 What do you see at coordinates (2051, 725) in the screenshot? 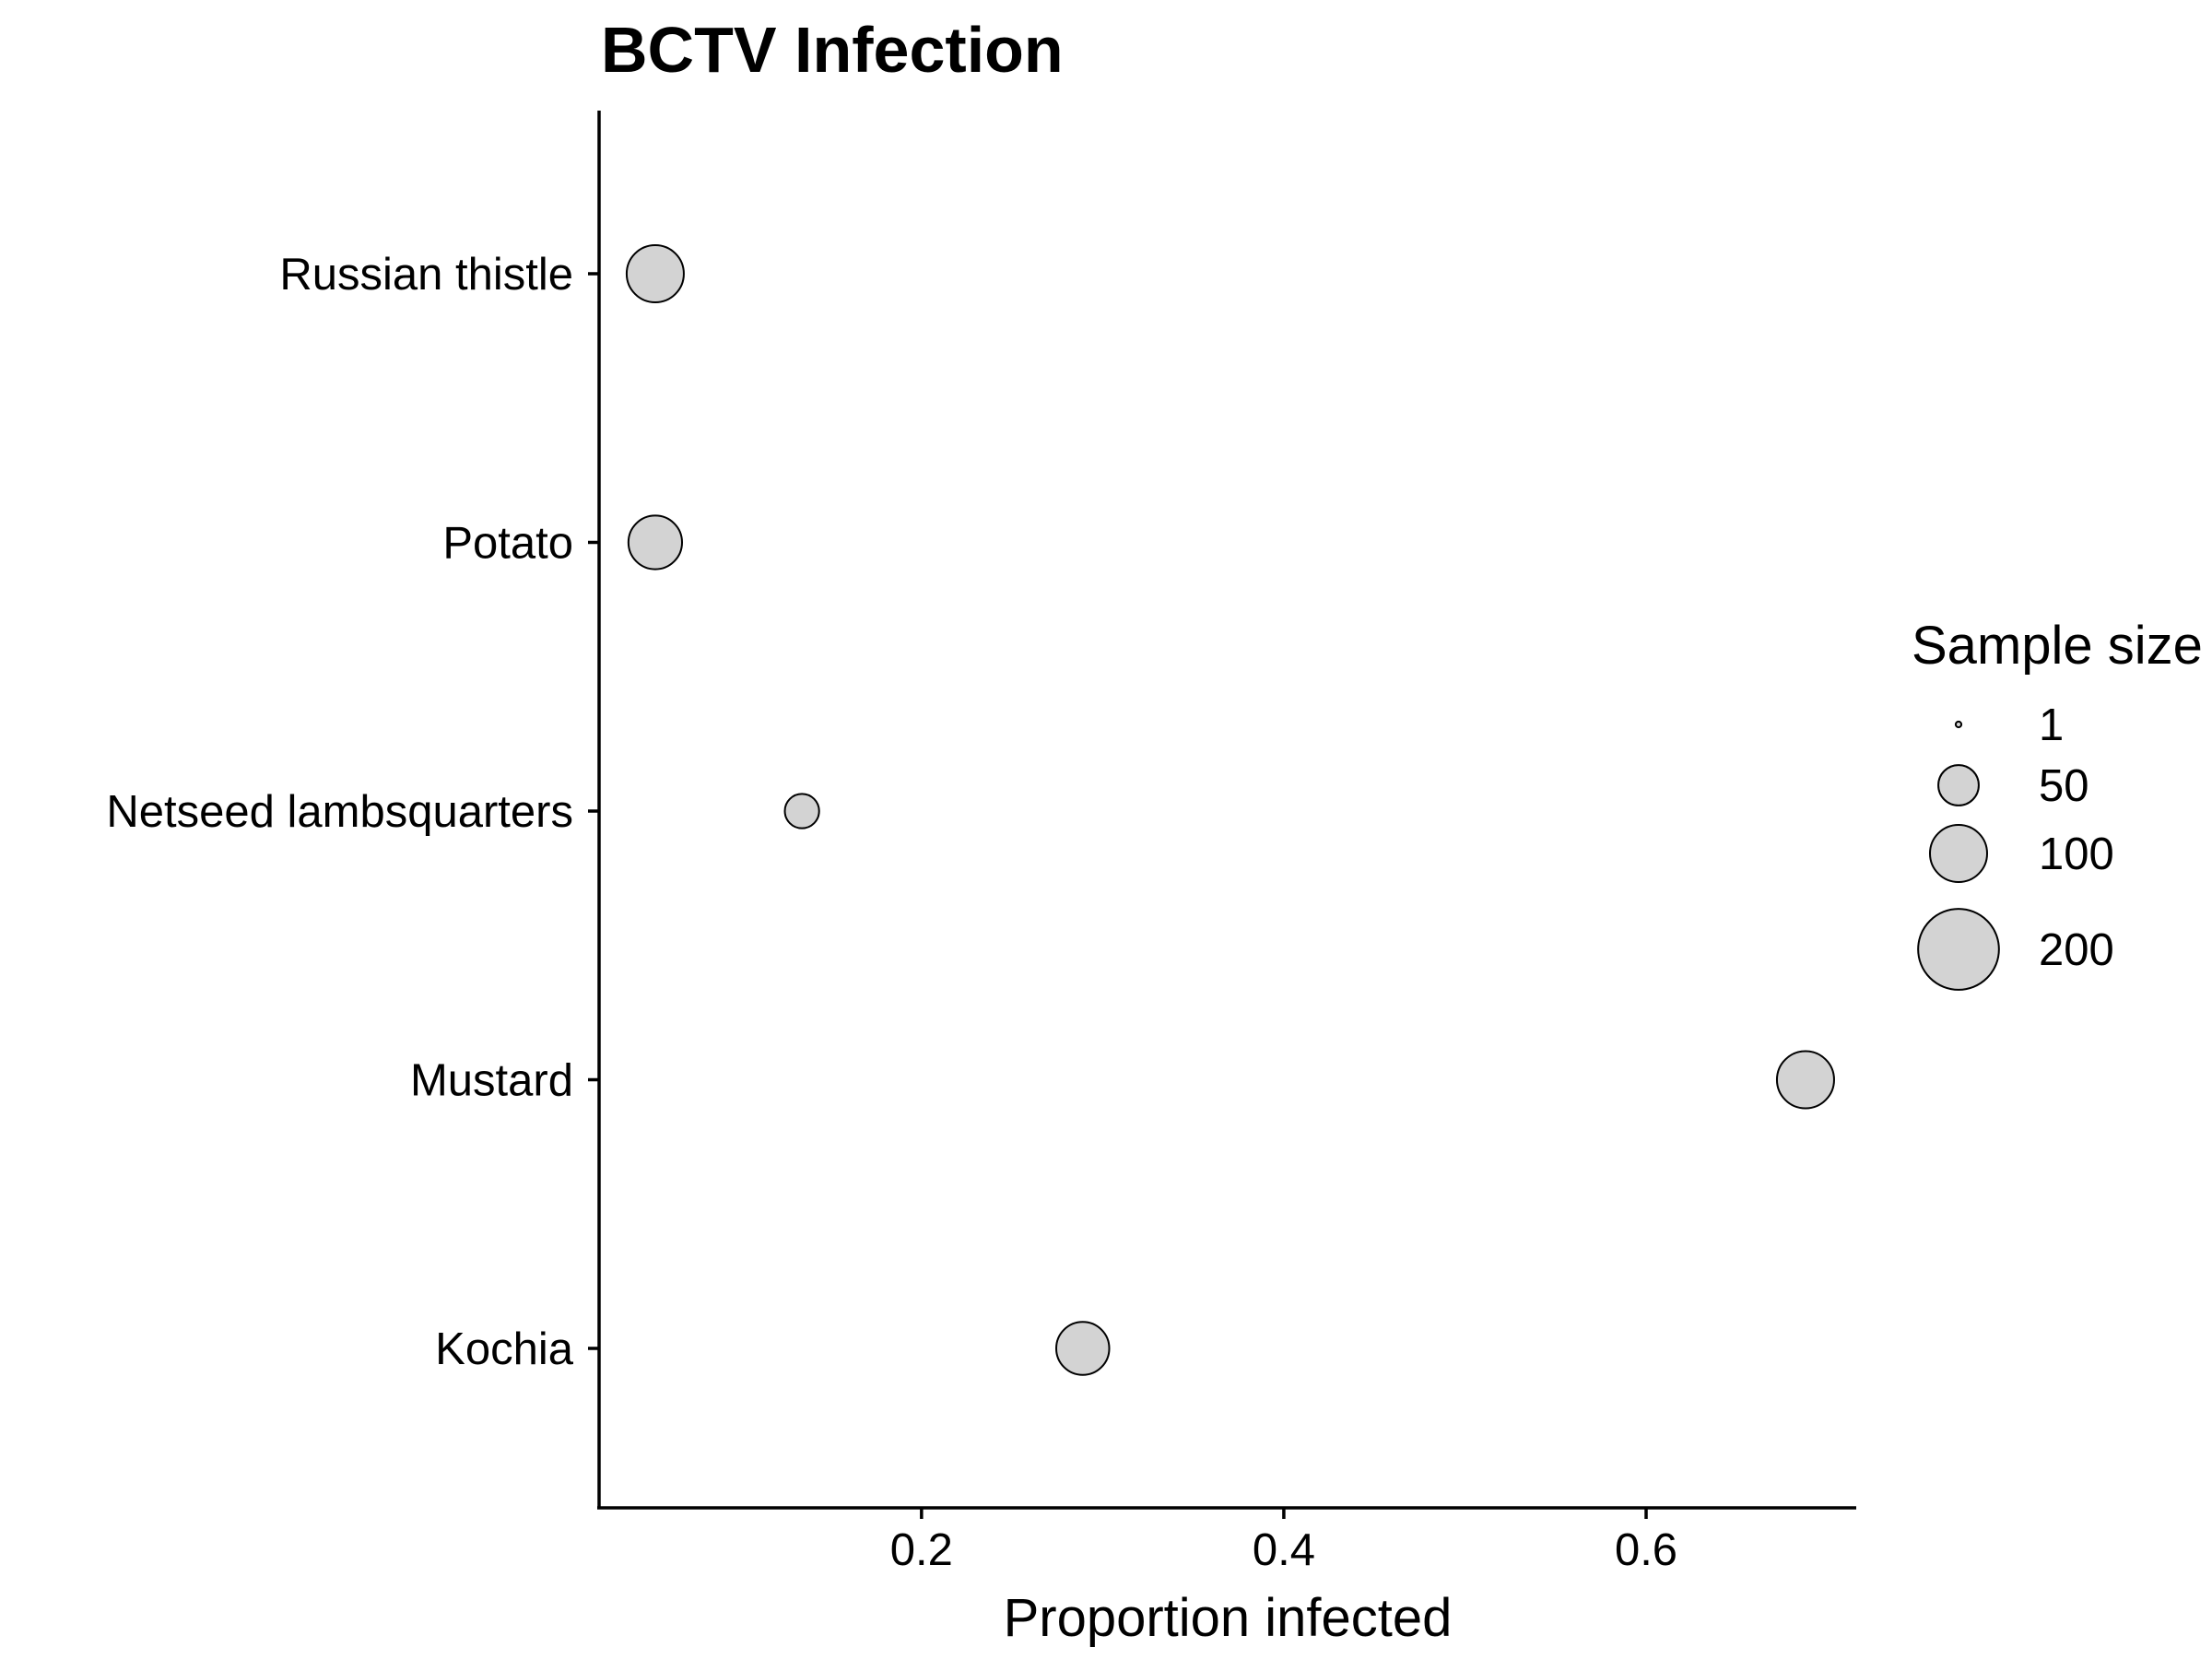
I see `legend-label-1: 1` at bounding box center [2051, 725].